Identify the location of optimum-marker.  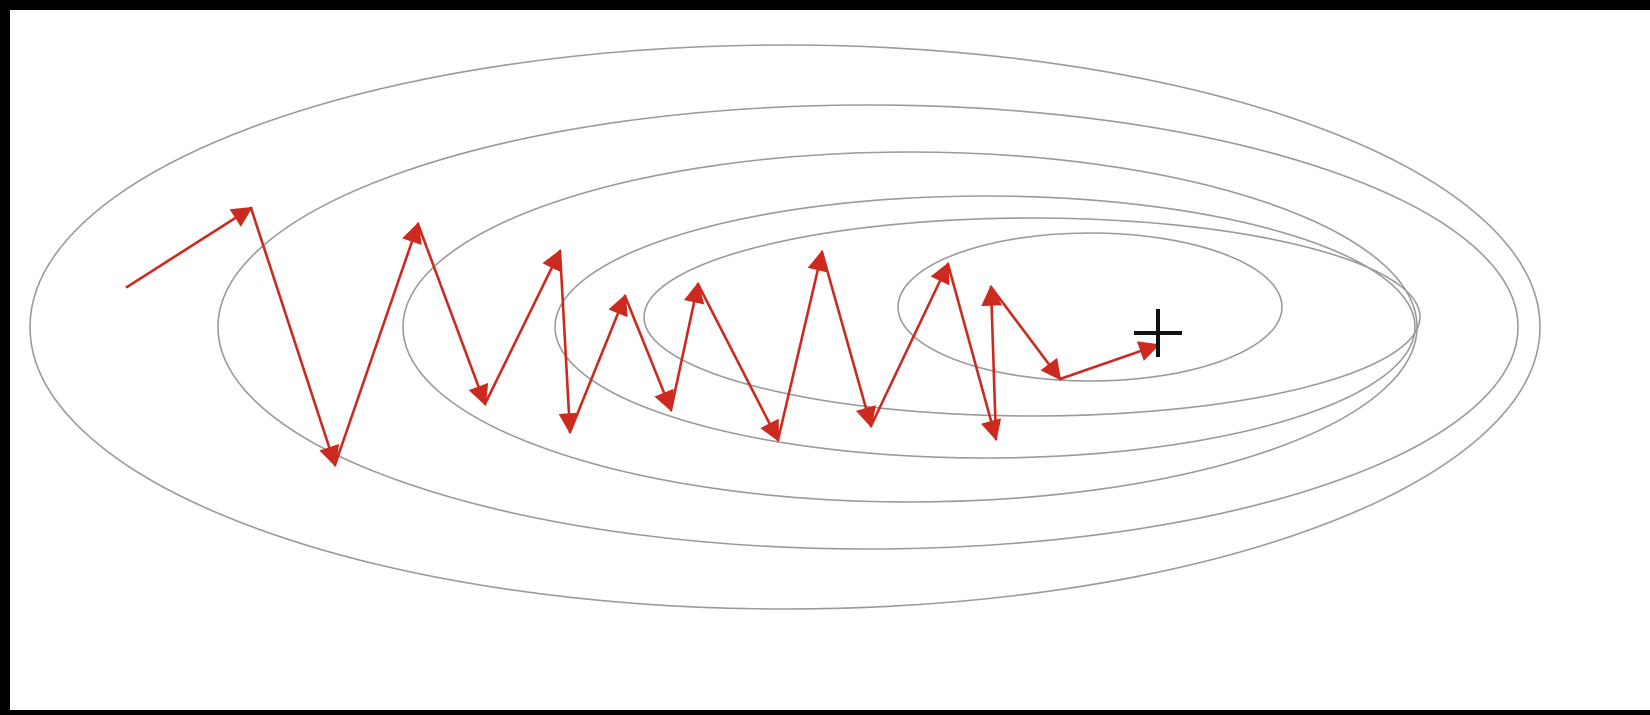
(1158, 333).